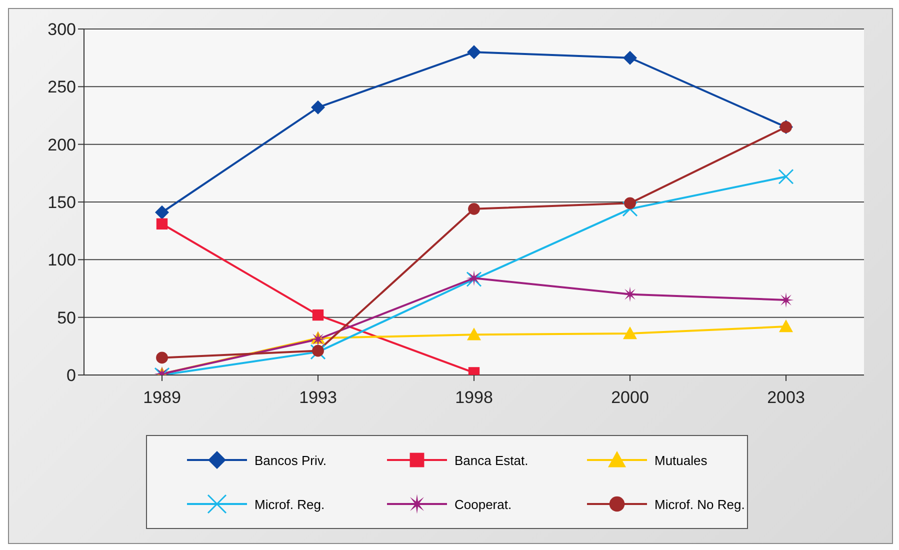 This screenshot has width=899, height=550. I want to click on legend-label: Mutuales, so click(681, 460).